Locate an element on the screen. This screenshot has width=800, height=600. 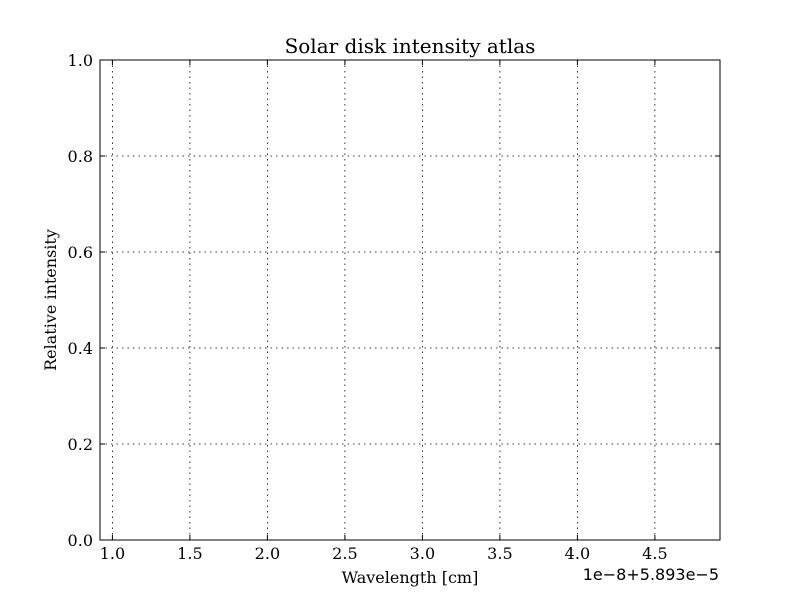
y-tick-labels: 0.0 0.2 0.4 0.6 0.8 1.0 is located at coordinates (80, 300).